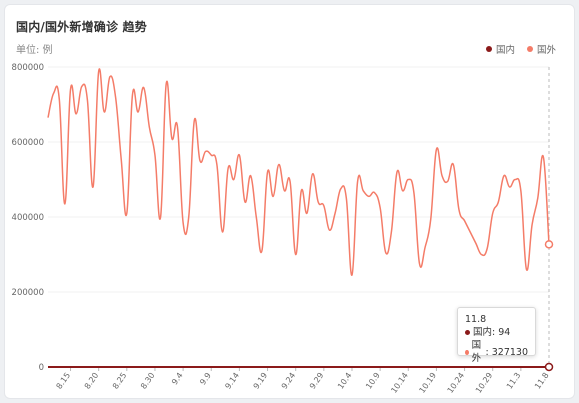 Image resolution: width=579 pixels, height=403 pixels. Describe the element at coordinates (34, 50) in the screenshot. I see `unit-label: 单位: 例` at that location.